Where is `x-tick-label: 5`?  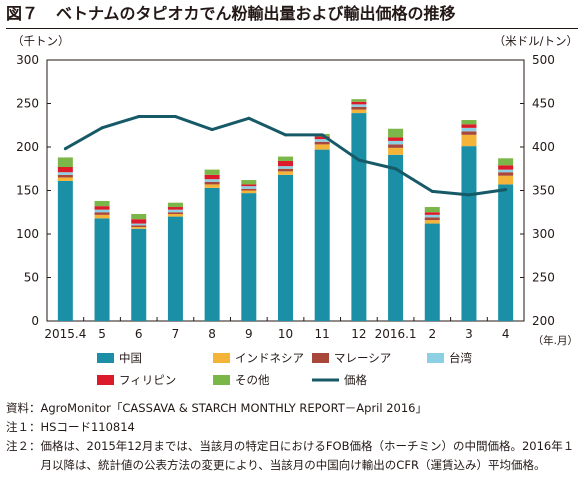
x-tick-label: 5 is located at coordinates (102, 334).